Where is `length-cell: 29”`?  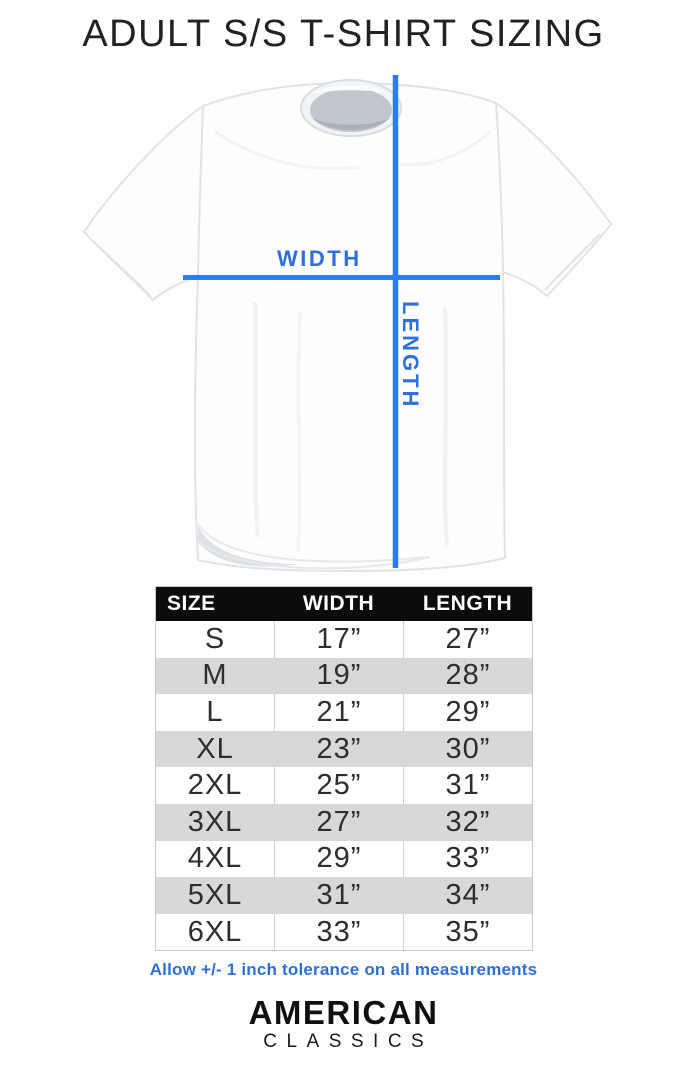
length-cell: 29” is located at coordinates (467, 712).